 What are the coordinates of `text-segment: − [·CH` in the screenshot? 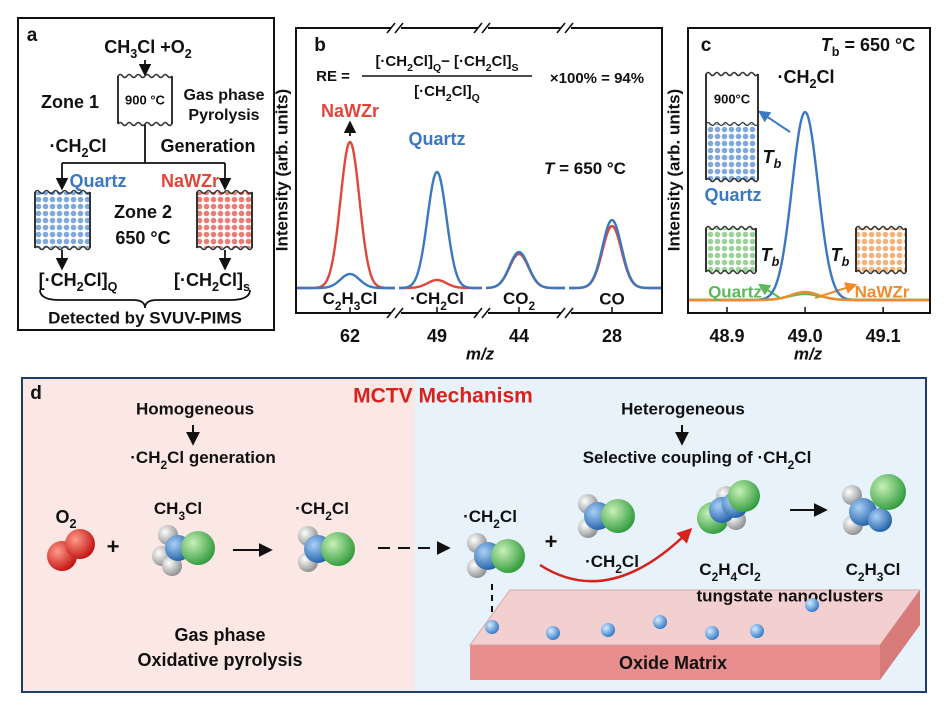 It's located at (463, 61).